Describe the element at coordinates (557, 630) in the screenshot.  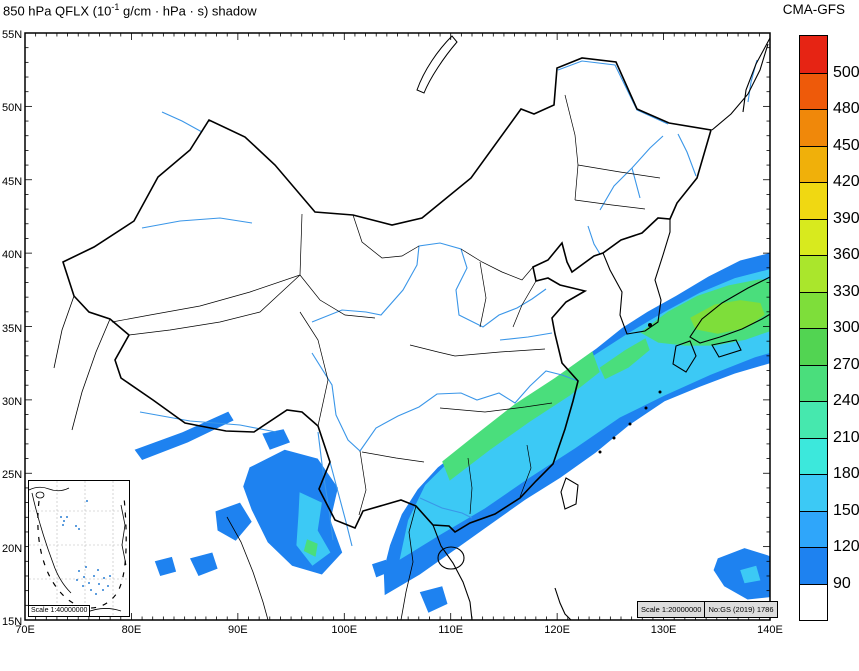
I see `lon-axis-label: 120E` at that location.